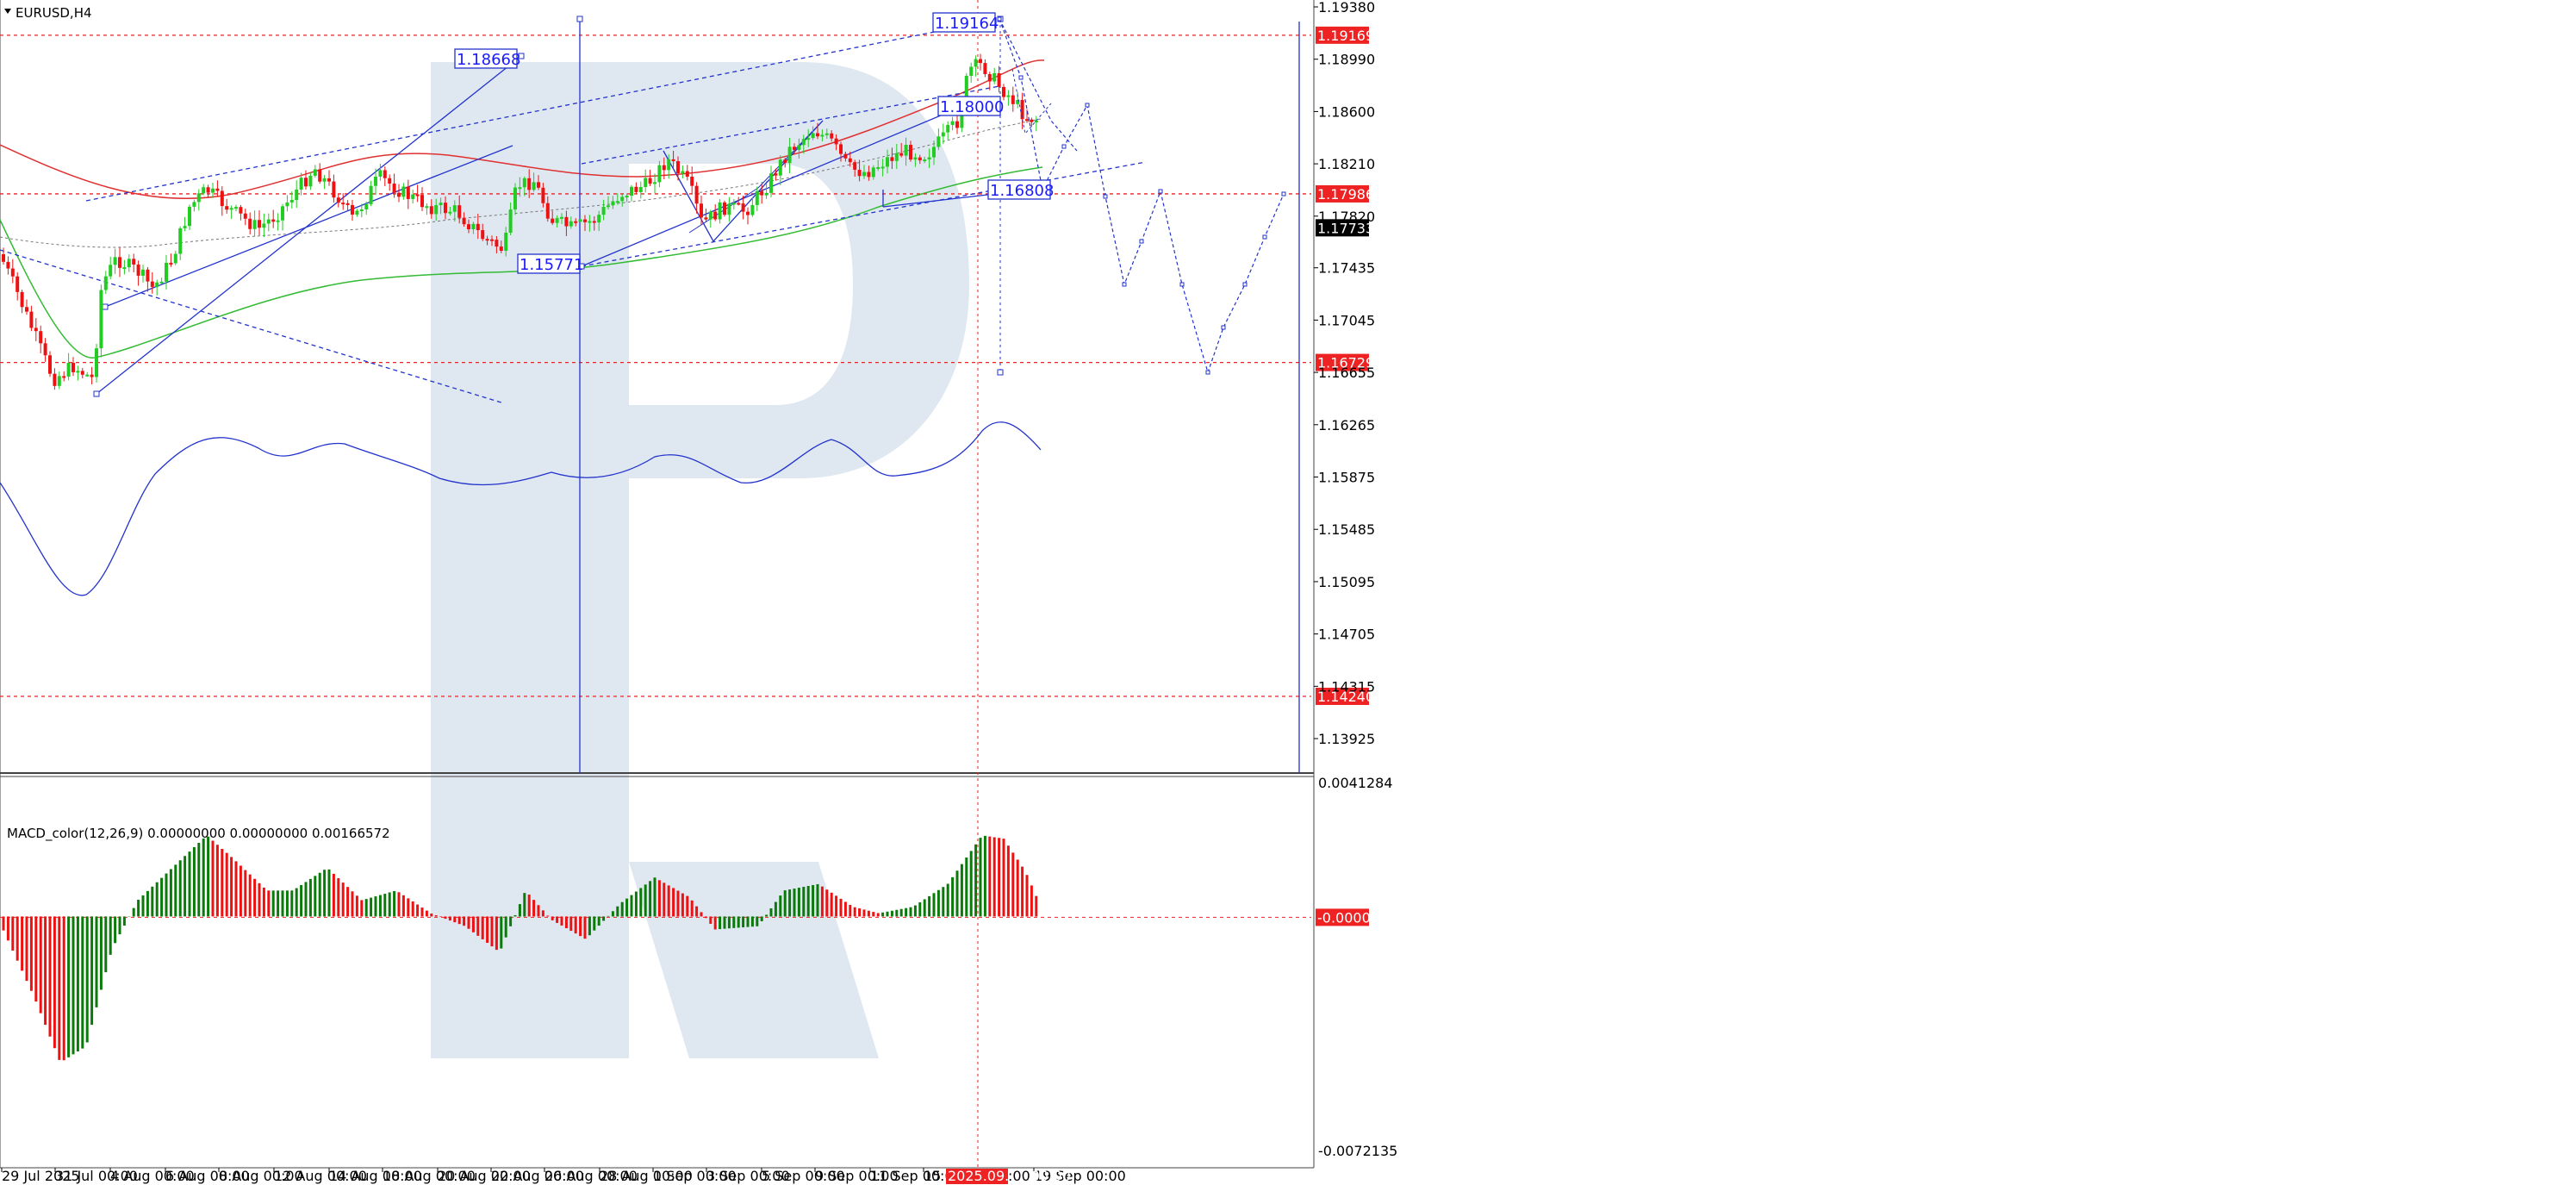 The height and width of the screenshot is (1185, 2576). I want to click on forecast-path, so click(1142, 195).